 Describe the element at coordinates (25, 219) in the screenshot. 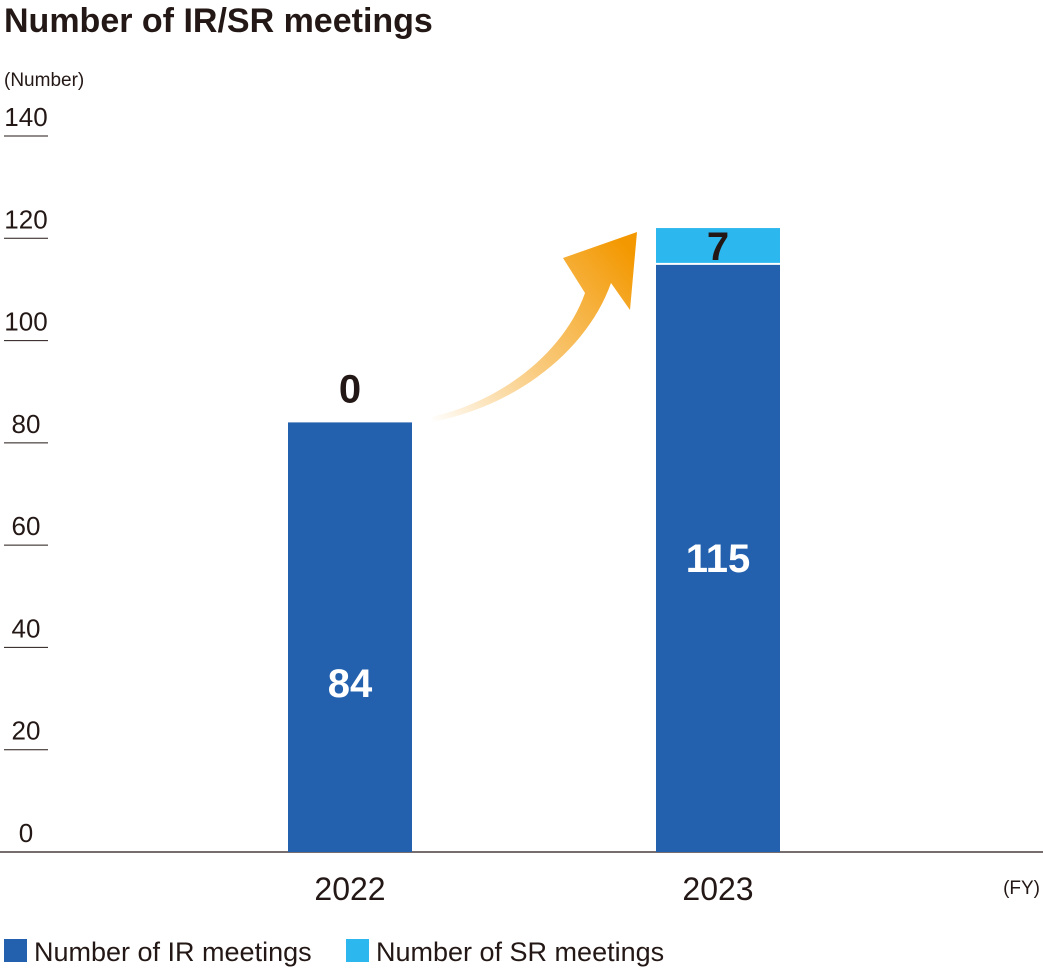

I see `y-tick-label: 120` at that location.